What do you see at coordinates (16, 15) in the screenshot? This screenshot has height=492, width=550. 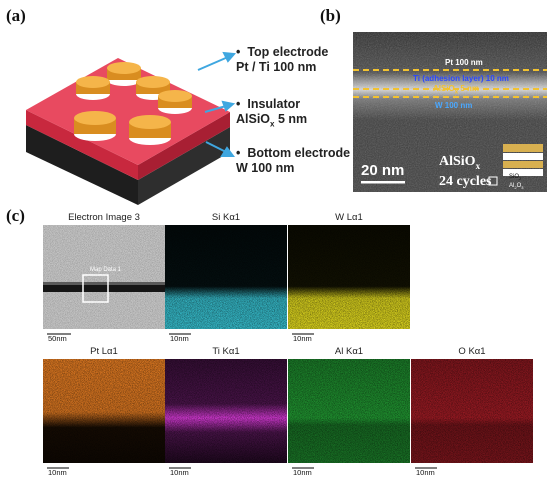 I see `panel-label-a: (a)` at bounding box center [16, 15].